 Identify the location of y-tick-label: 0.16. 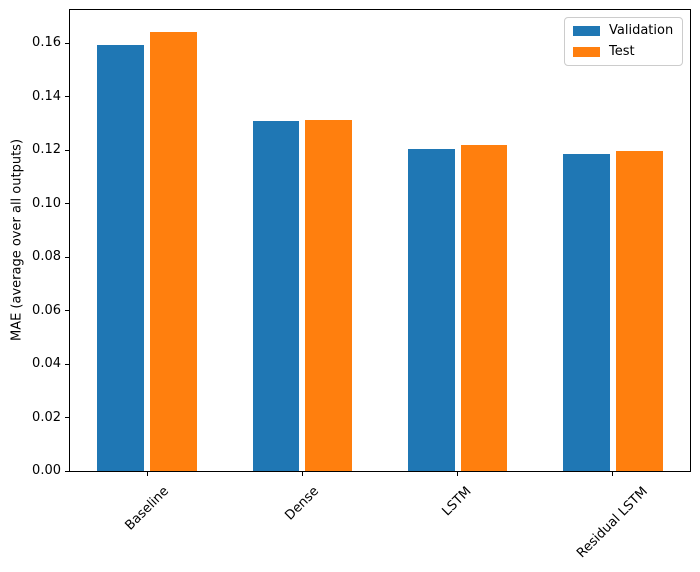
(46, 43).